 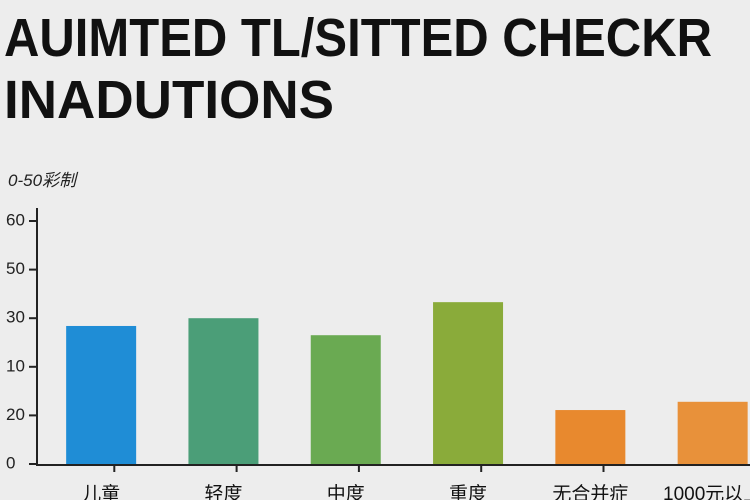 I want to click on x-tick-label: 轻度, so click(x=223, y=491).